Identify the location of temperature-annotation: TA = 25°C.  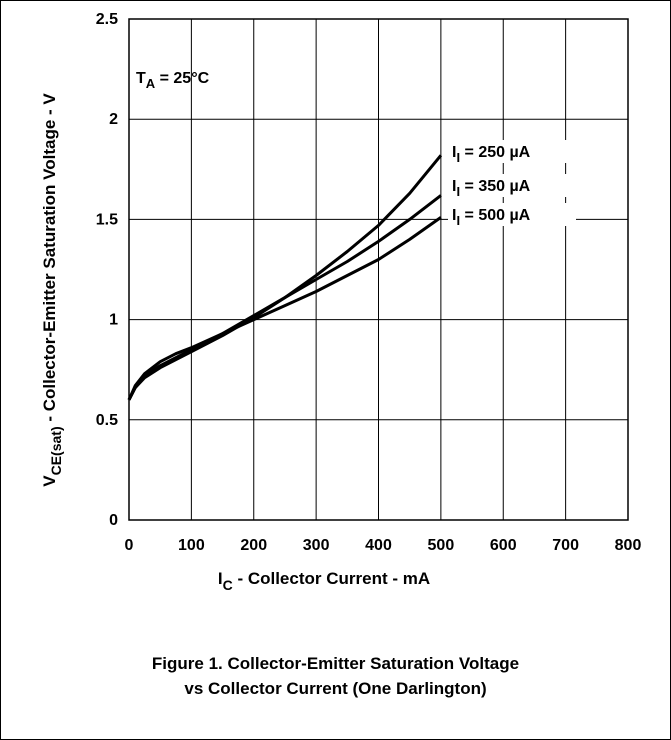
(173, 80).